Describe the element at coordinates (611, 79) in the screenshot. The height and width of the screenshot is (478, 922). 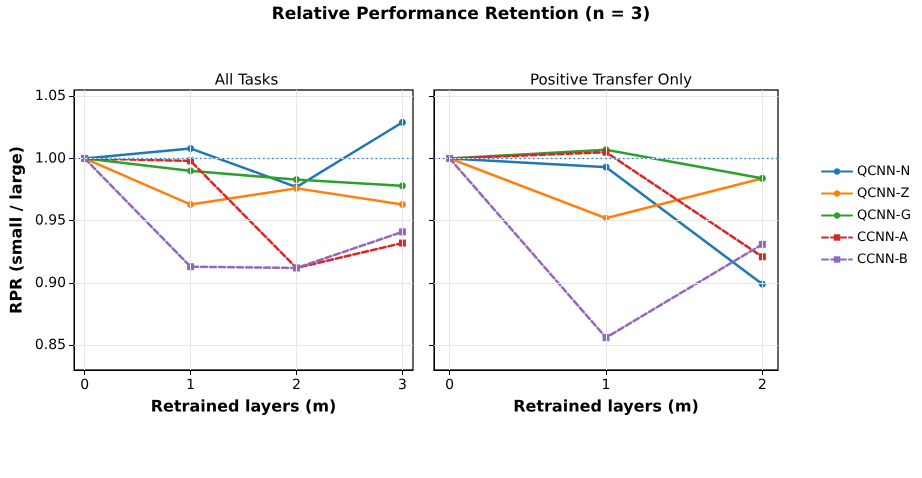
I see `chart-title: Positive Transfer Only` at that location.